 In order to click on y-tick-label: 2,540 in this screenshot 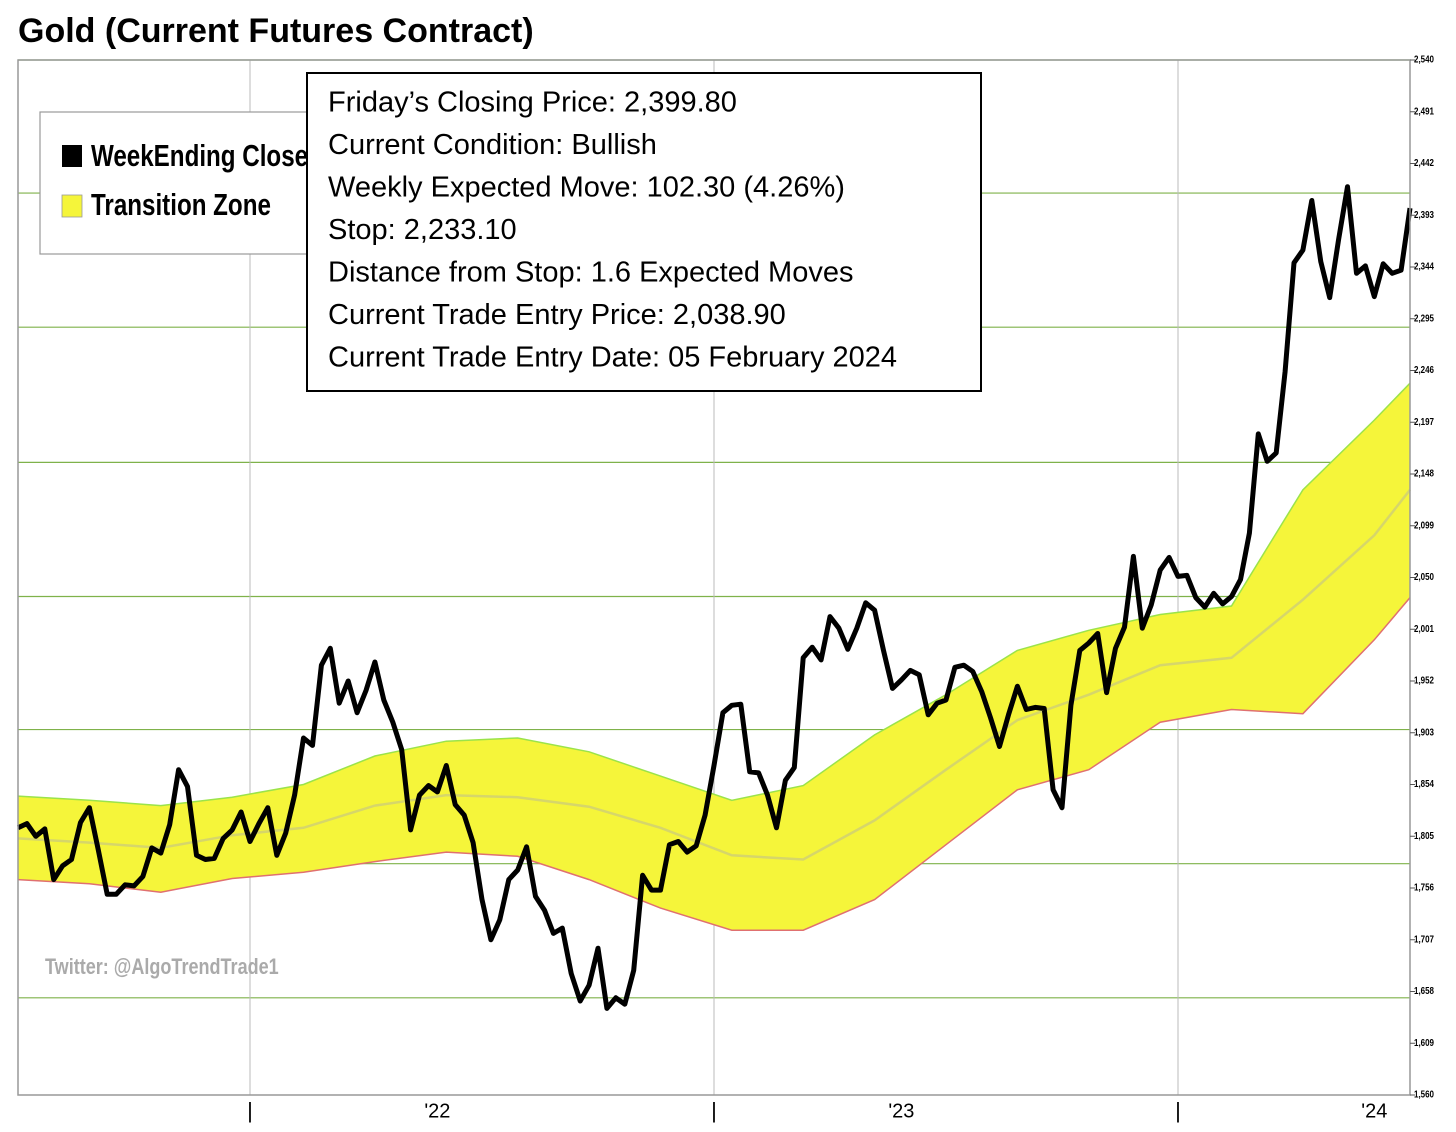, I will do `click(1424, 59)`.